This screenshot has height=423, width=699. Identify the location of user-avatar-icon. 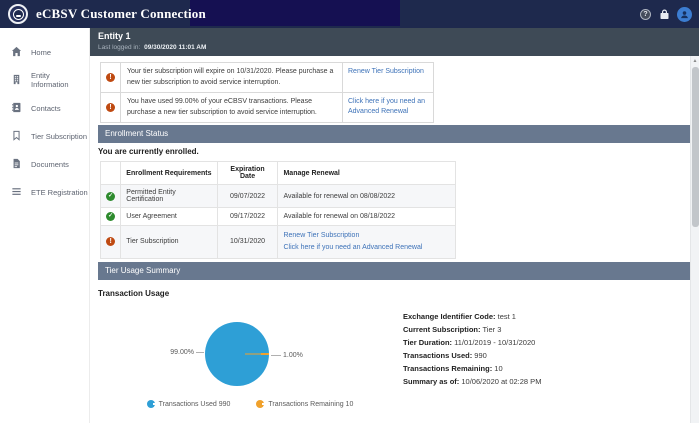
(684, 14).